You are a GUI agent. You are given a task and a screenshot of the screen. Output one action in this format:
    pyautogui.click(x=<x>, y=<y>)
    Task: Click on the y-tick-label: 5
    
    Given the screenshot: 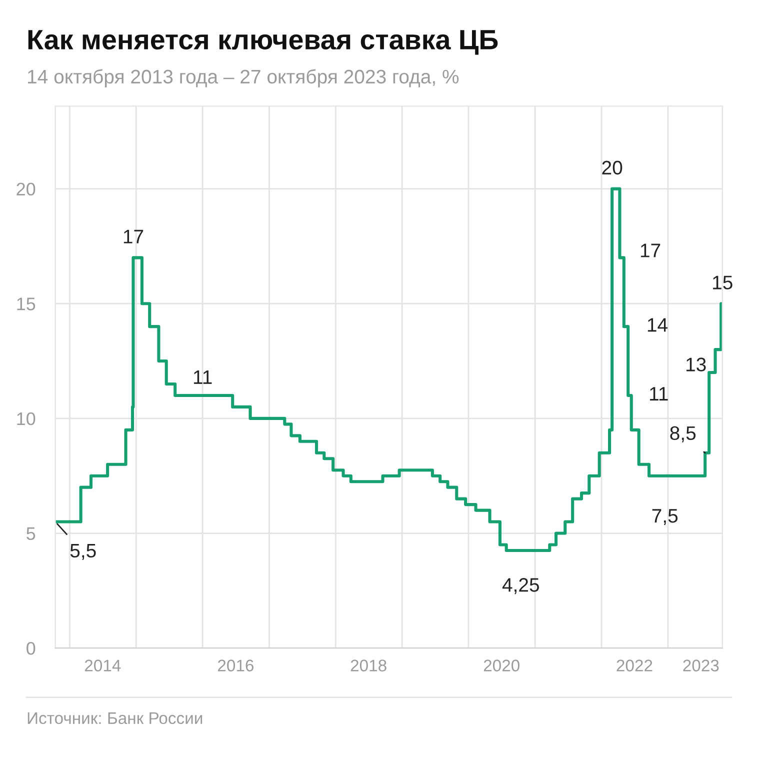 What is the action you would take?
    pyautogui.click(x=31, y=533)
    